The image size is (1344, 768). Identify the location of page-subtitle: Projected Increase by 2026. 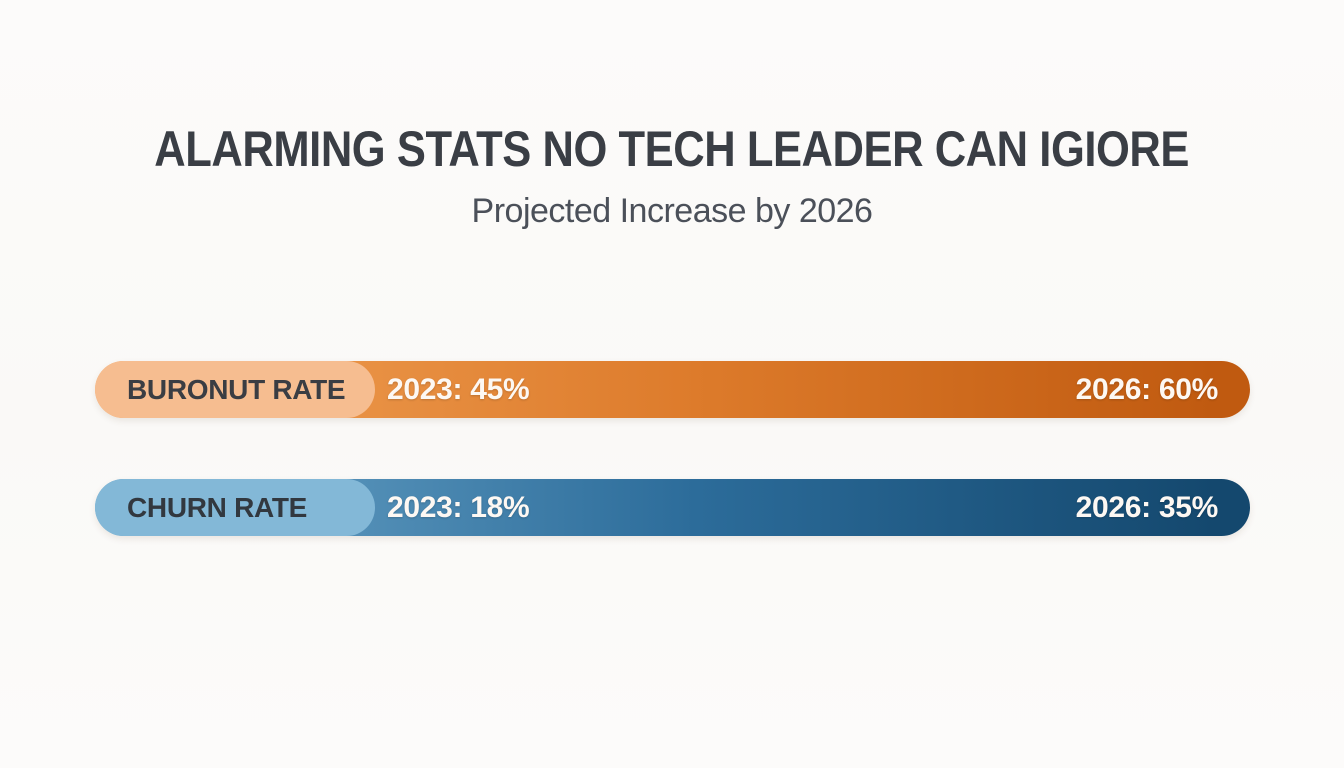
(672, 211).